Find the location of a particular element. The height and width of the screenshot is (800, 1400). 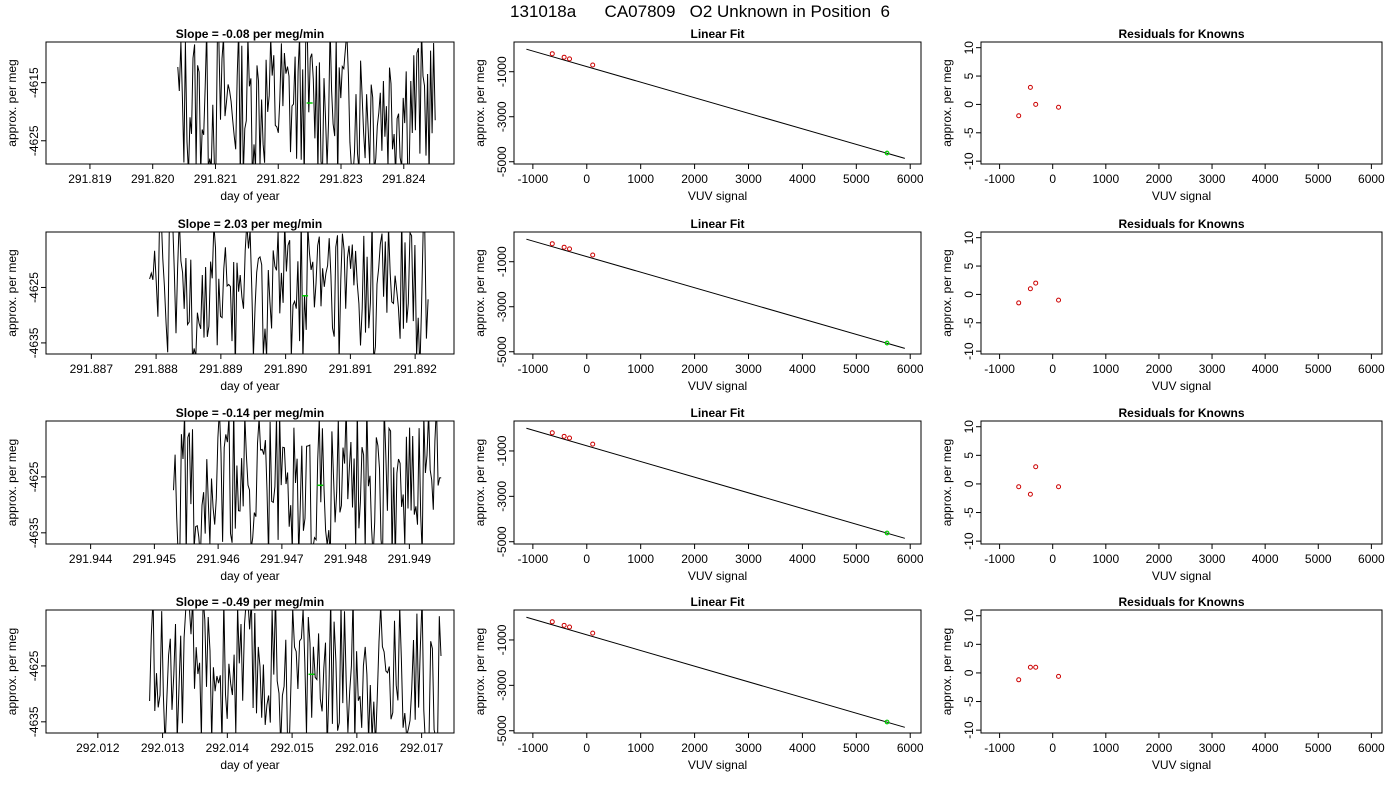

page-title: 131018a CA07809 O2 Unknown in Position 6 is located at coordinates (700, 11).